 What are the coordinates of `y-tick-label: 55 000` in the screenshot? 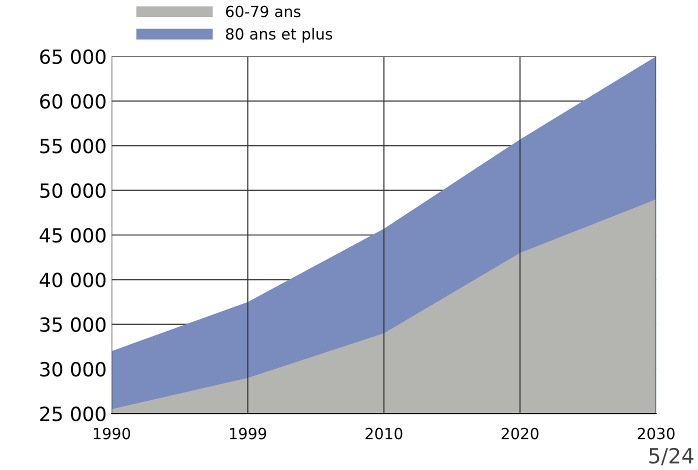 It's located at (73, 146).